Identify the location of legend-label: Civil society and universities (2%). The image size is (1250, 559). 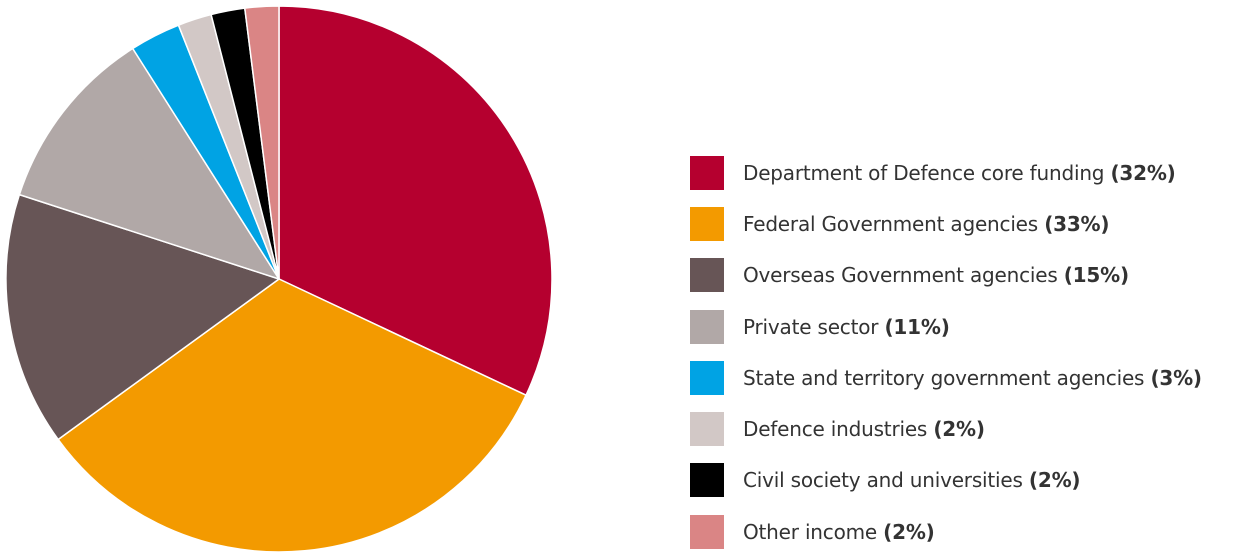
(912, 480).